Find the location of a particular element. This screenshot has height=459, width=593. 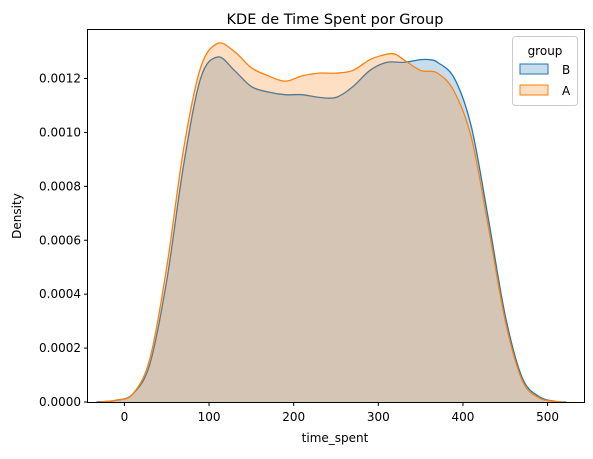

legend-swatch-a is located at coordinates (534, 90).